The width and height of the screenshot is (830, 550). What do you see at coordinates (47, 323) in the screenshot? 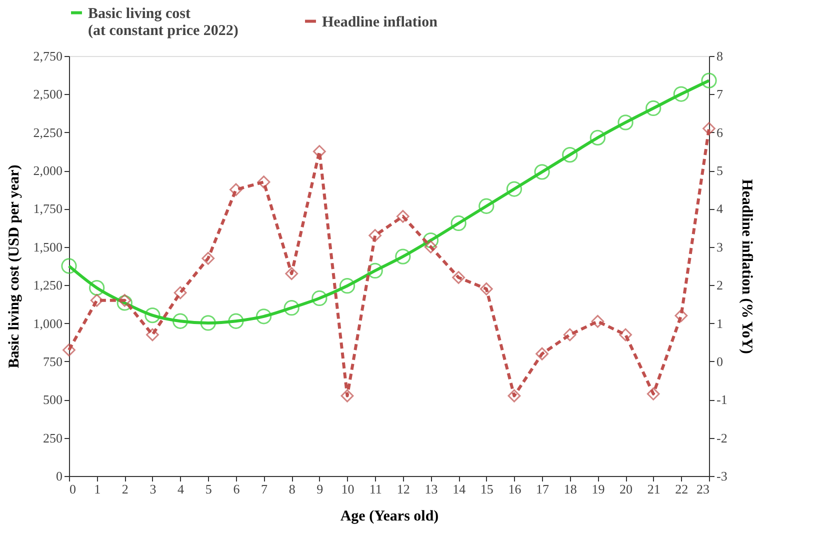
I see `y-tick-label: 1,000` at bounding box center [47, 323].